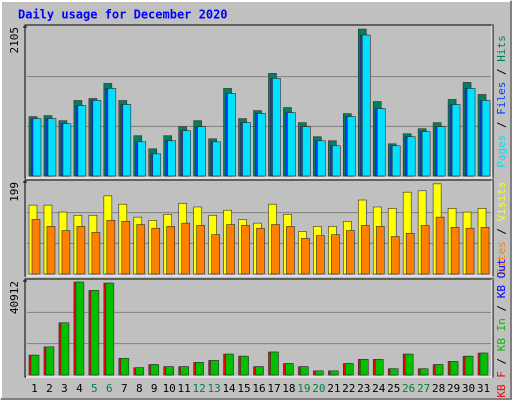 This screenshot has height=400, width=512. What do you see at coordinates (438, 388) in the screenshot?
I see `x-tick-label: 28` at bounding box center [438, 388].